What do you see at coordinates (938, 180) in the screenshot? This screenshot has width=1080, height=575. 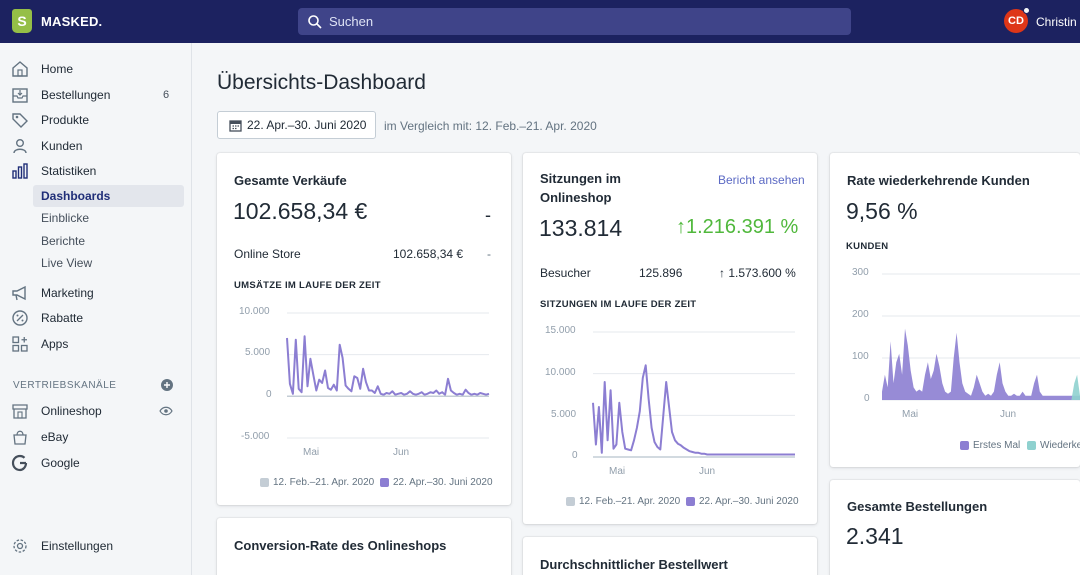 I see `card-title: Rate wiederkehrende Kunden` at bounding box center [938, 180].